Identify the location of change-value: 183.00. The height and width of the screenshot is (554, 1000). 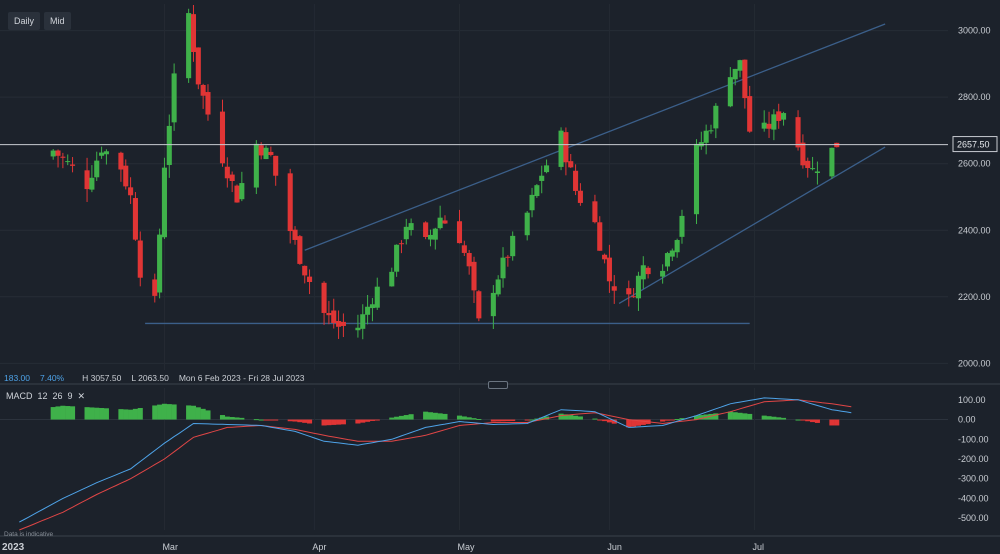
(17, 378).